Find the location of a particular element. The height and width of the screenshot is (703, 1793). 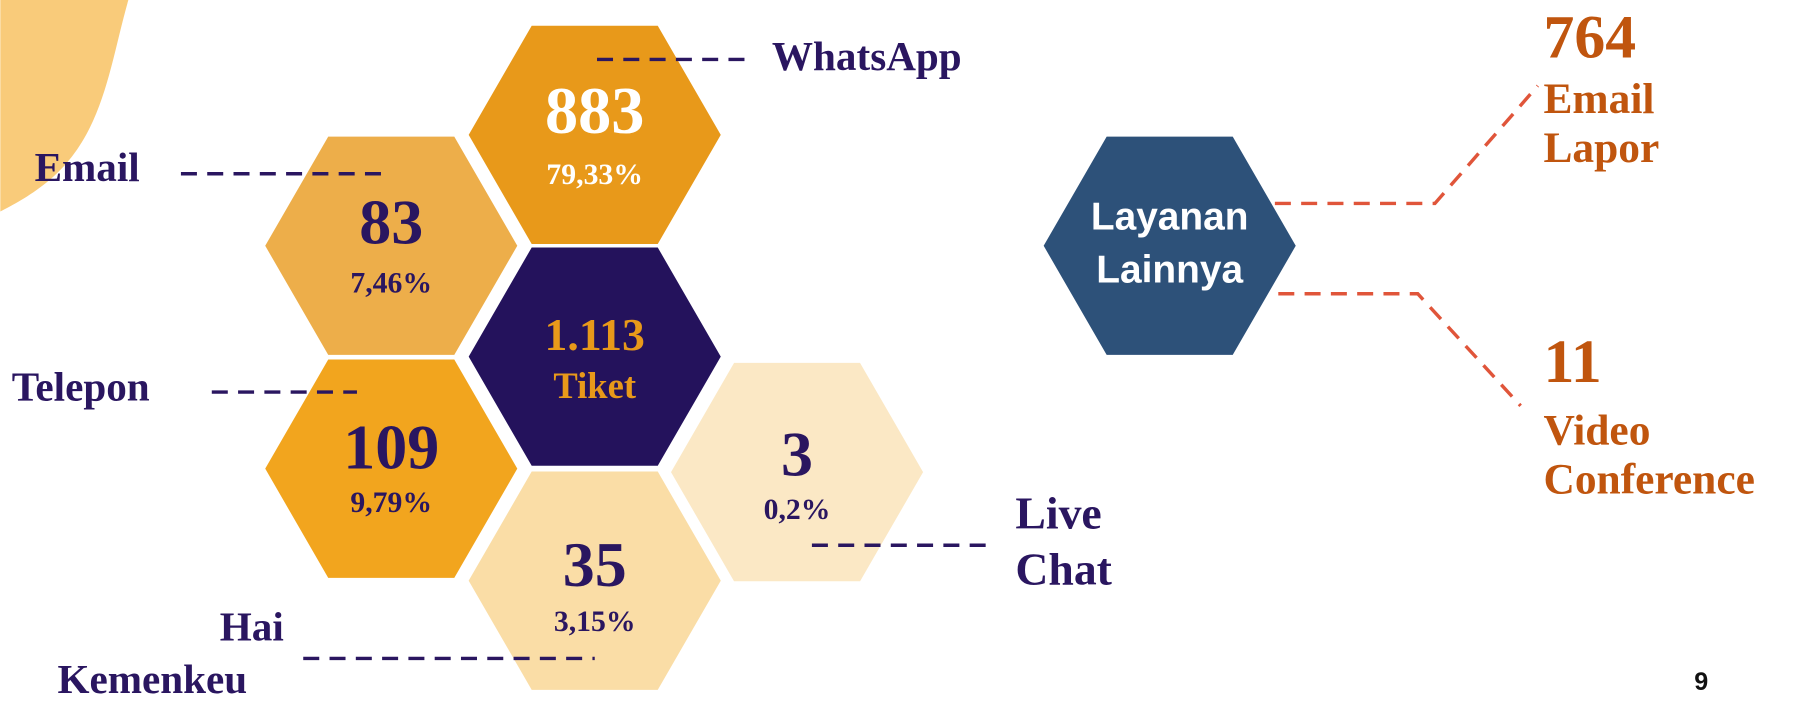

count: 883 is located at coordinates (594, 111).